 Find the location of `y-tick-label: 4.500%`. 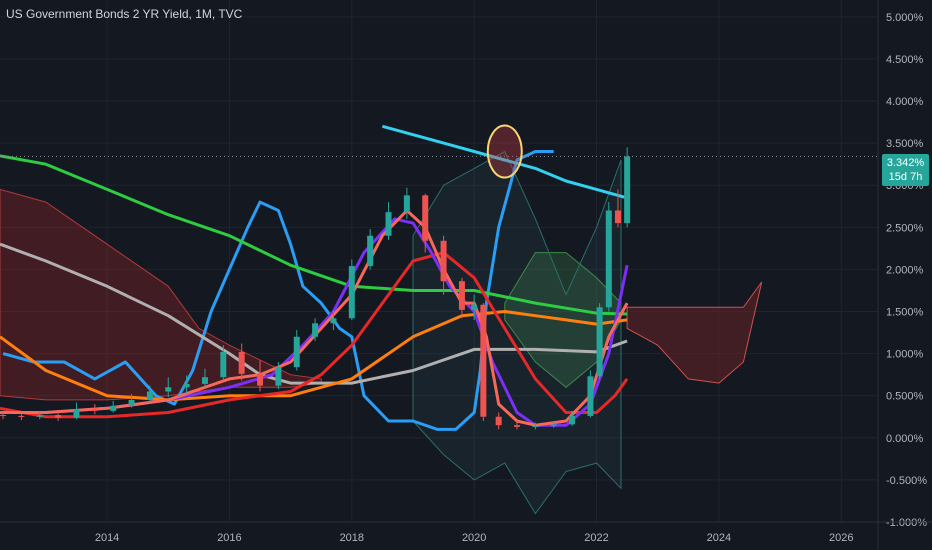

y-tick-label: 4.500% is located at coordinates (905, 60).